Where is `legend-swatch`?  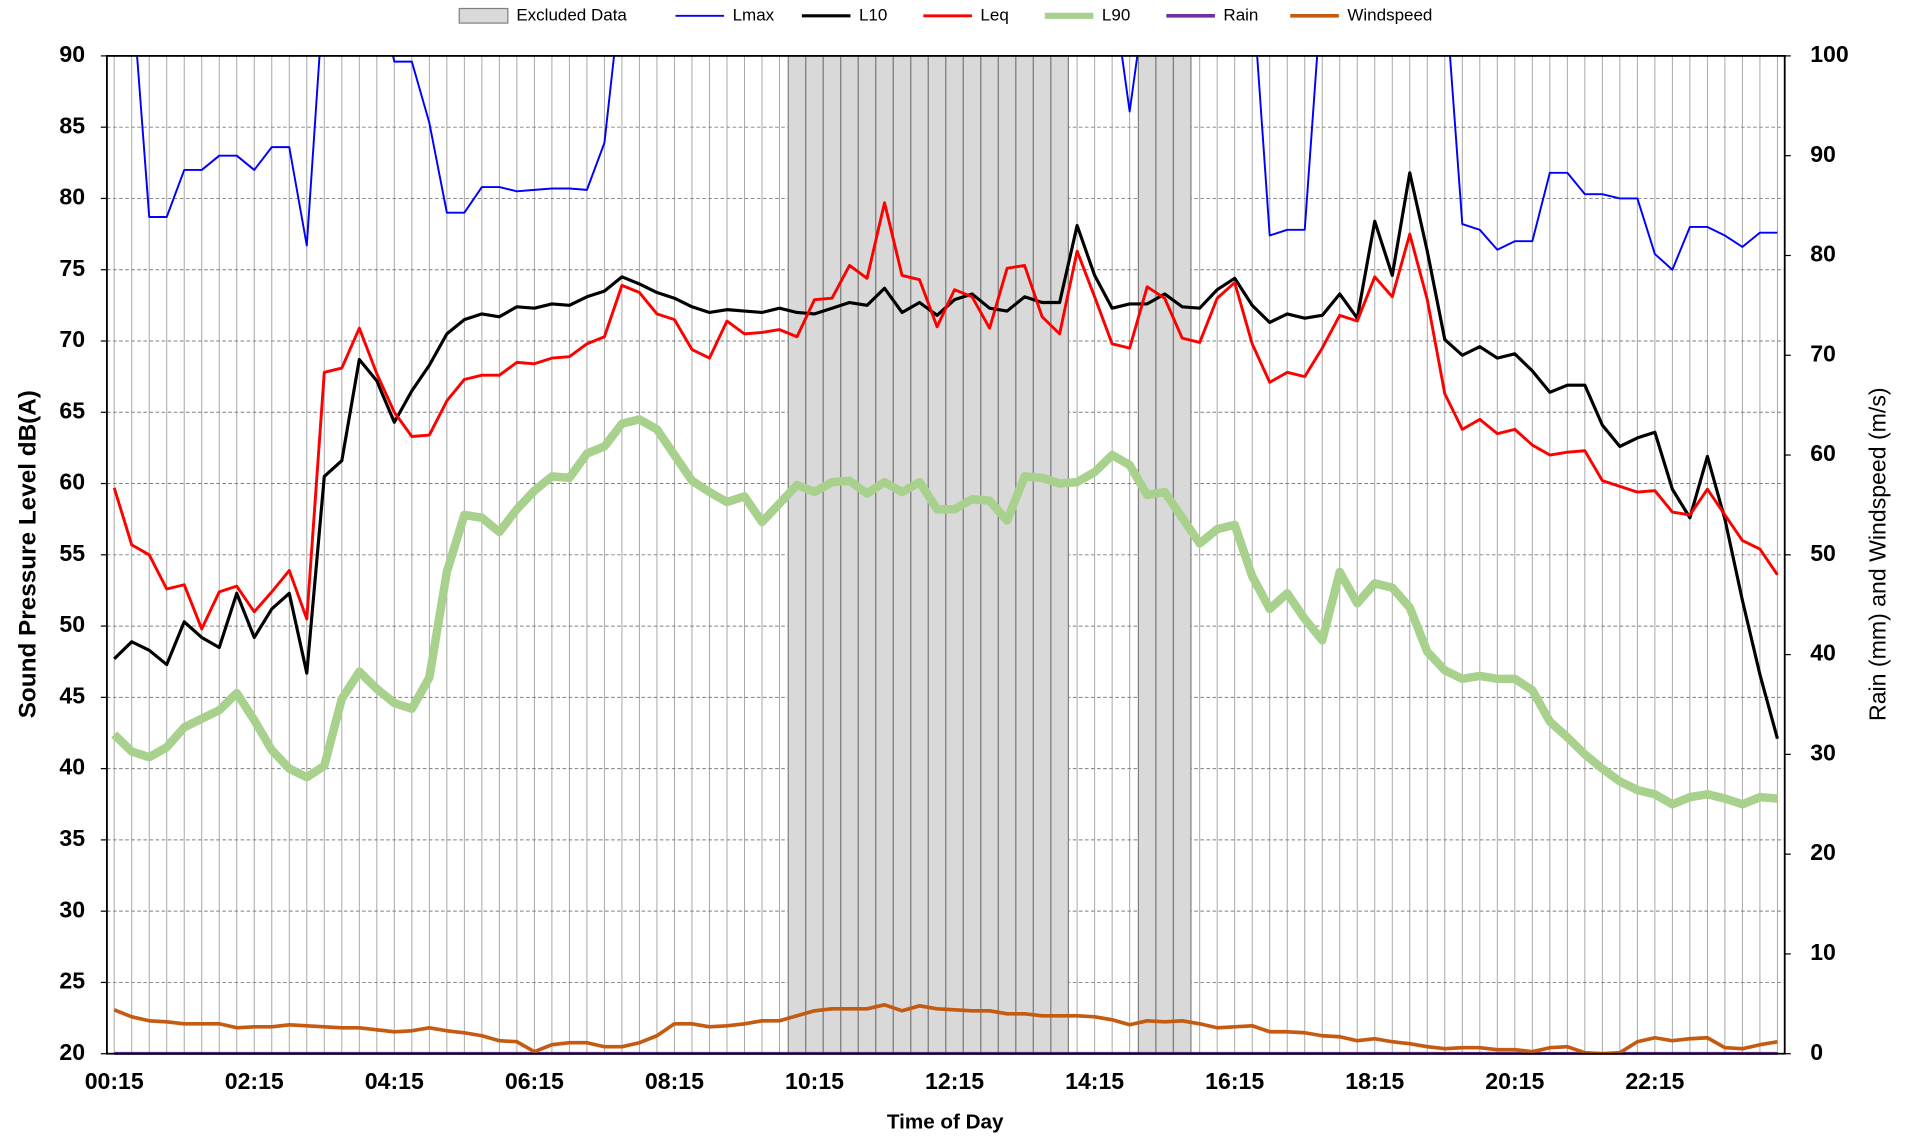
legend-swatch is located at coordinates (483, 15).